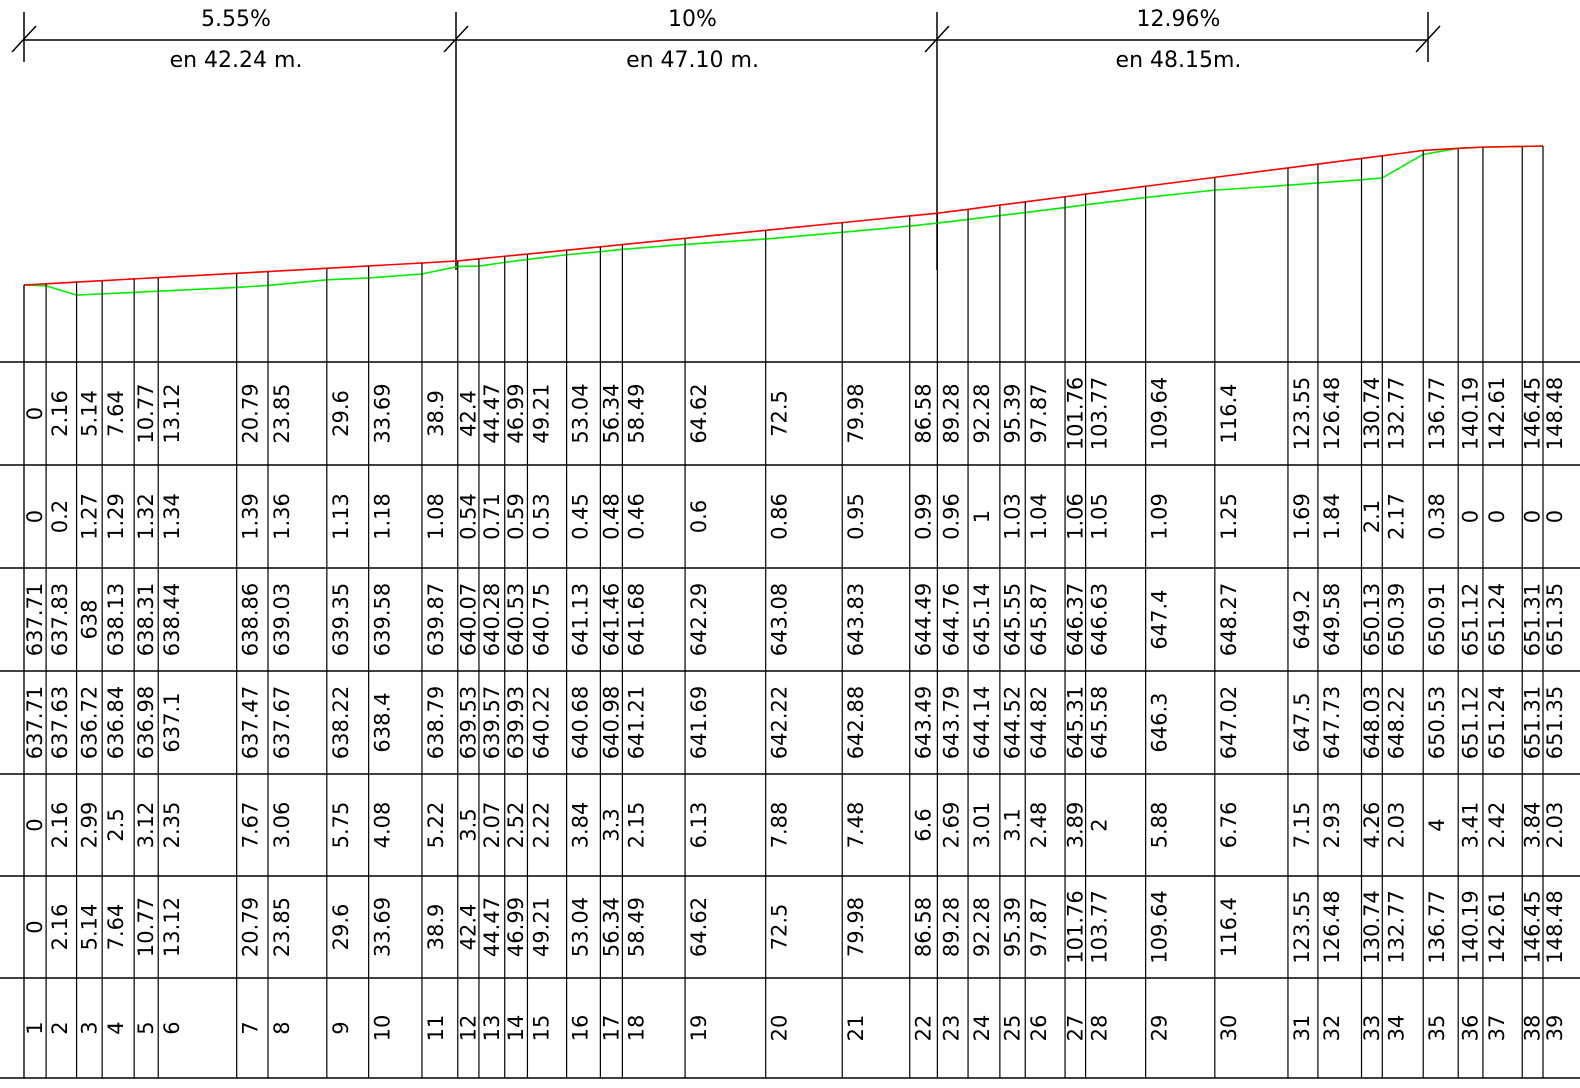  Describe the element at coordinates (1100, 516) in the screenshot. I see `cut-label: 1.05` at that location.